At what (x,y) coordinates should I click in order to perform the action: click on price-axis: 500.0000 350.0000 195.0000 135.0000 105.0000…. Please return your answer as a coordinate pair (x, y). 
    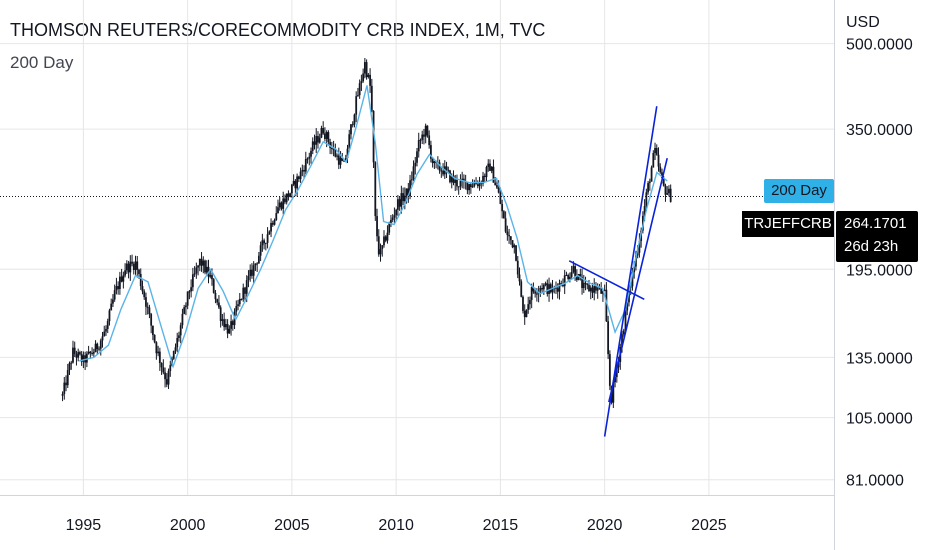
    Looking at the image, I should click on (879, 263).